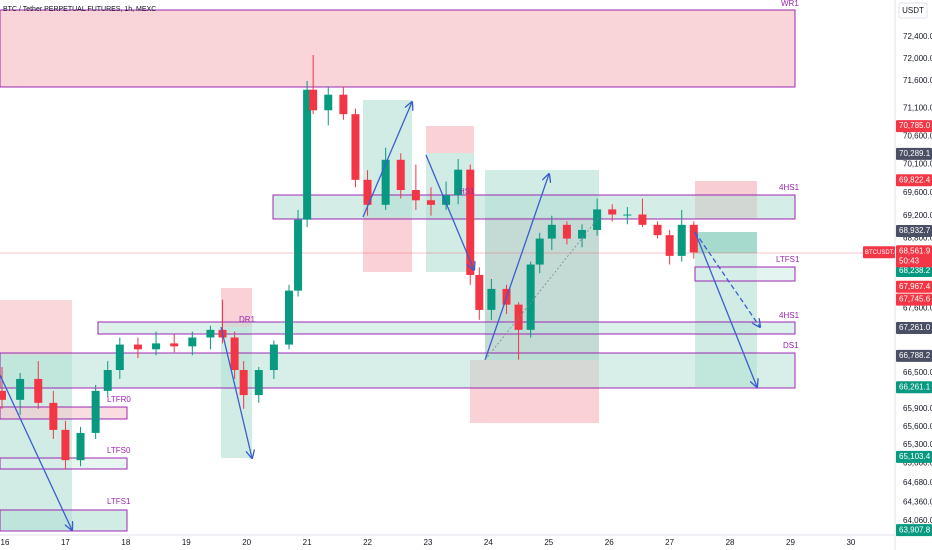  Describe the element at coordinates (917, 238) in the screenshot. I see `y-tick-label: 68,800.0` at that location.